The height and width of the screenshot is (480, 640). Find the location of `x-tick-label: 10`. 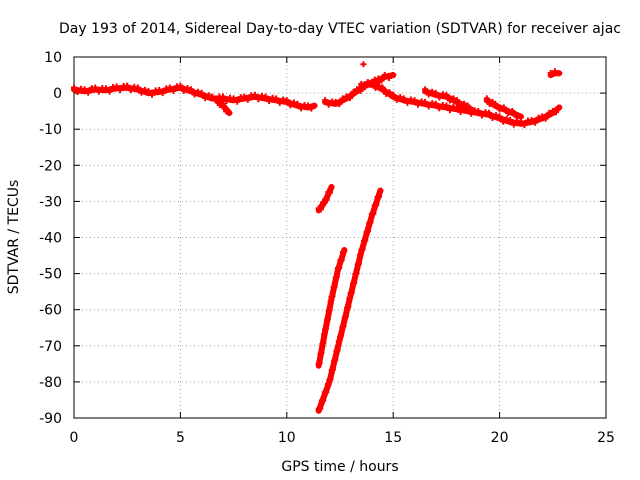

x-tick-label: 10 is located at coordinates (287, 438).